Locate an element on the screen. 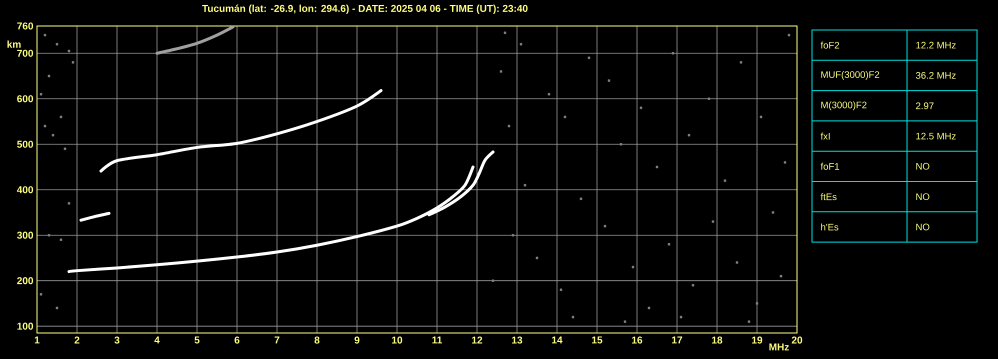 This screenshot has width=998, height=359. text: fxI is located at coordinates (825, 136).